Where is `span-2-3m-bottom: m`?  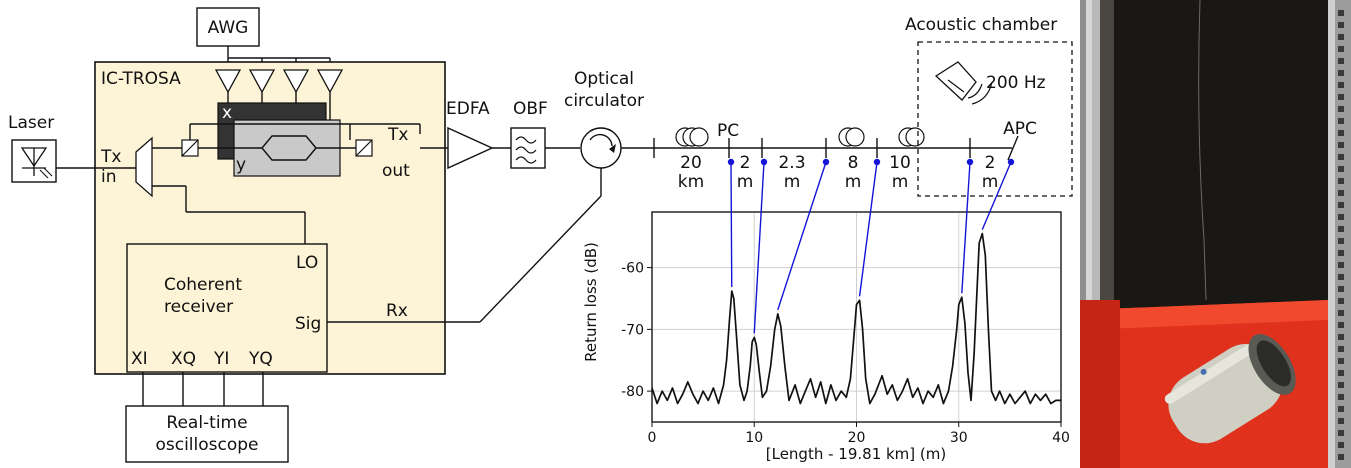 span-2-3m-bottom: m is located at coordinates (792, 182).